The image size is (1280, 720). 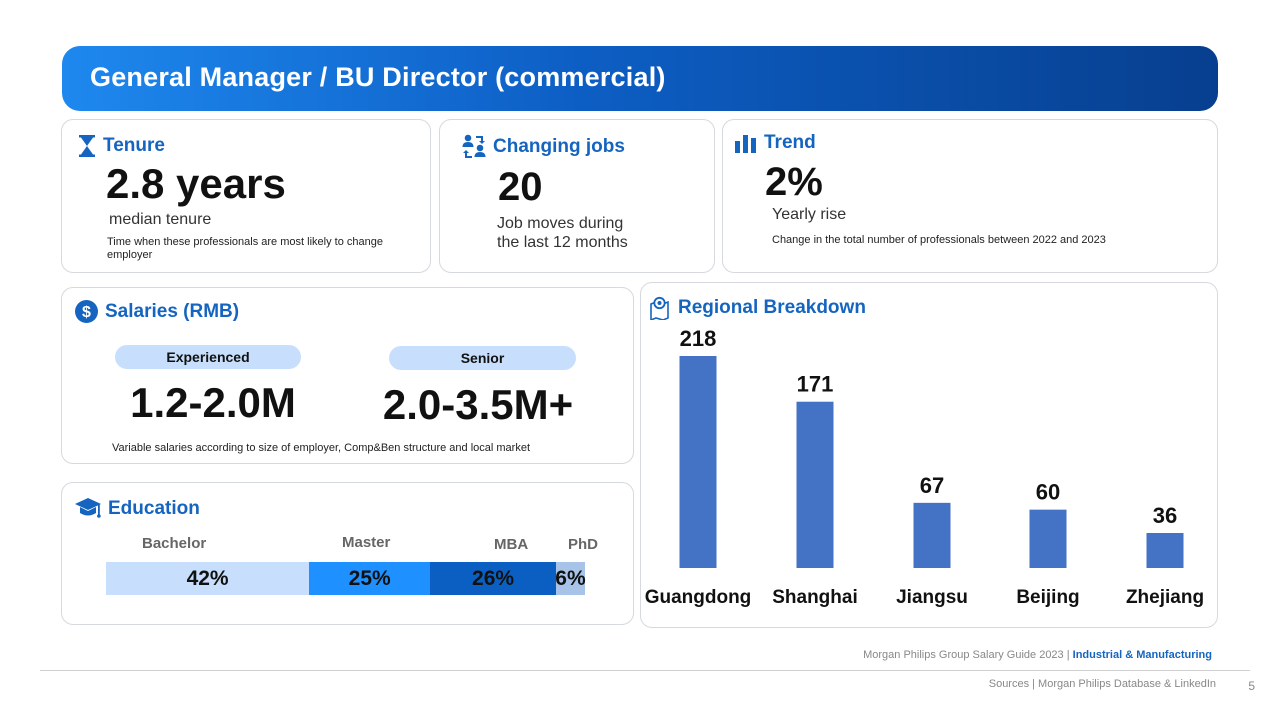 I want to click on senior-pill: Senior, so click(x=482, y=358).